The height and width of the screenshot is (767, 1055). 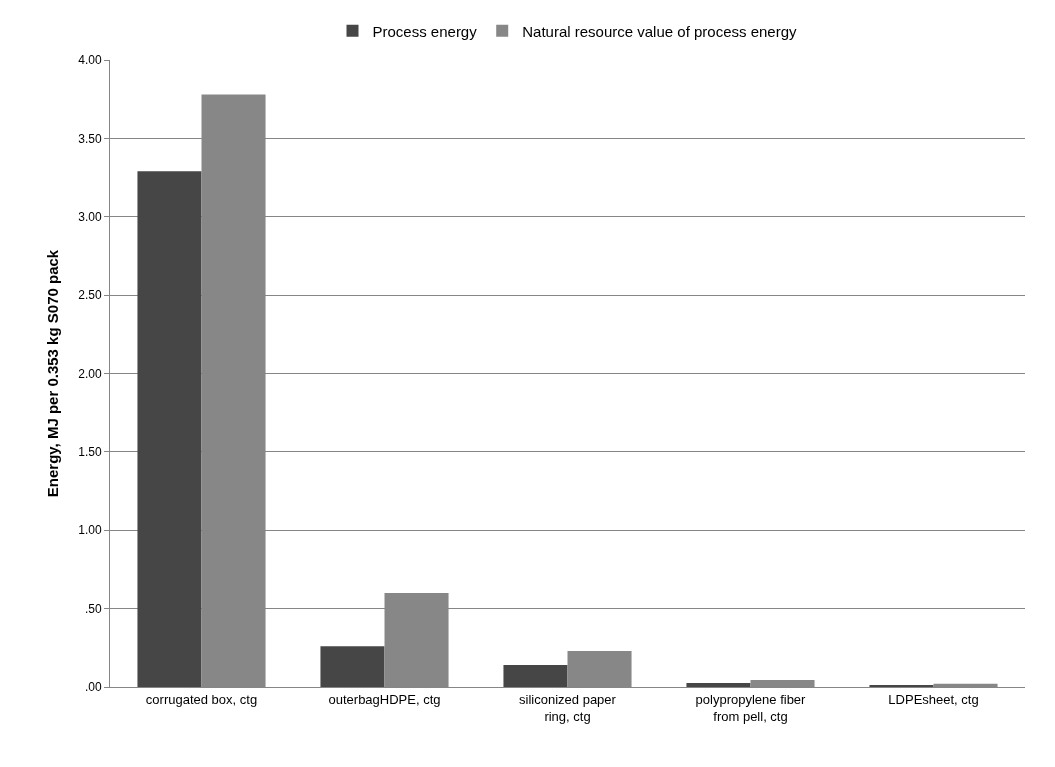 I want to click on y-tick-label: .00, so click(x=93, y=687).